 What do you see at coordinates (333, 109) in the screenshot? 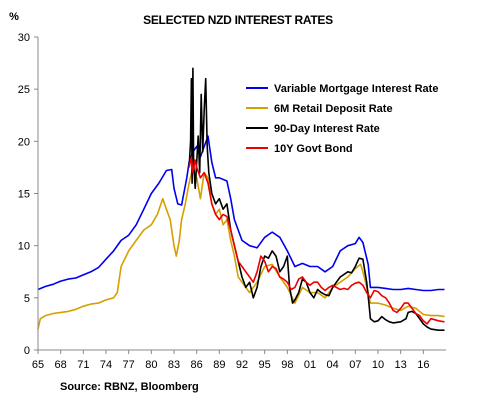
I see `legend-label-2: 6M Retail Deposit Rate` at bounding box center [333, 109].